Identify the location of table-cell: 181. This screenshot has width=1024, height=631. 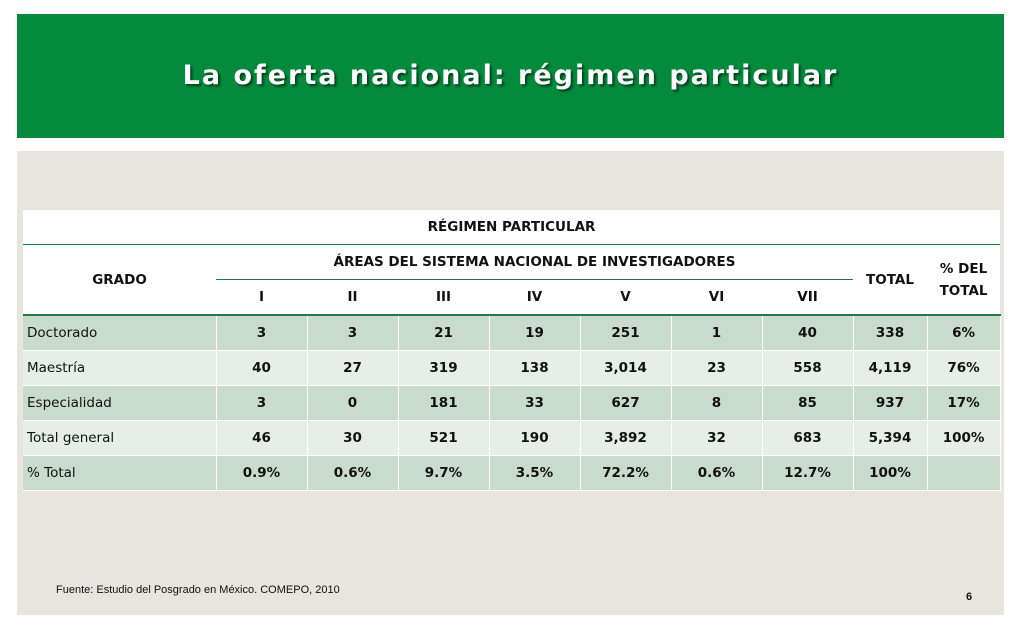
(444, 403).